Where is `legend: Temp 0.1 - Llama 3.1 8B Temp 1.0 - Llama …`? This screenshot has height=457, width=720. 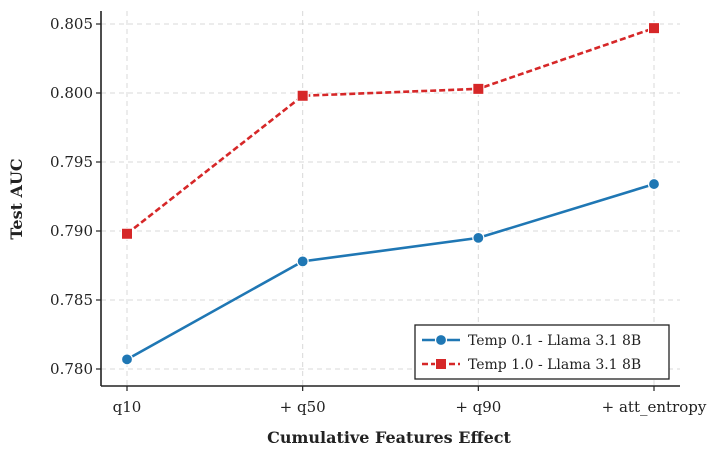 legend: Temp 0.1 - Llama 3.1 8B Temp 1.0 - Llama … is located at coordinates (542, 352).